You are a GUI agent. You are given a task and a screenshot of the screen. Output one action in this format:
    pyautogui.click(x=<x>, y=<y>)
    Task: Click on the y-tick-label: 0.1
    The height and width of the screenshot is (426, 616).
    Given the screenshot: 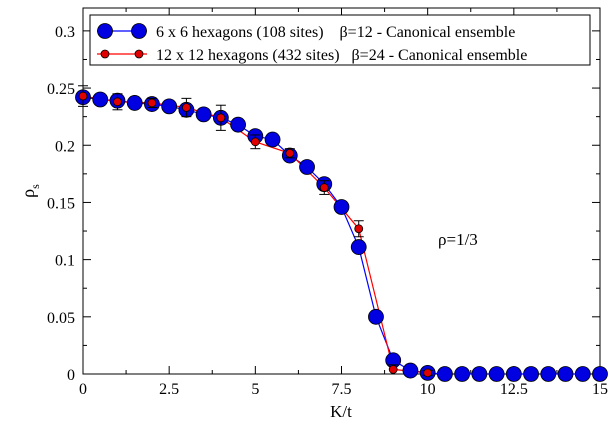 What is the action you would take?
    pyautogui.click(x=65, y=261)
    